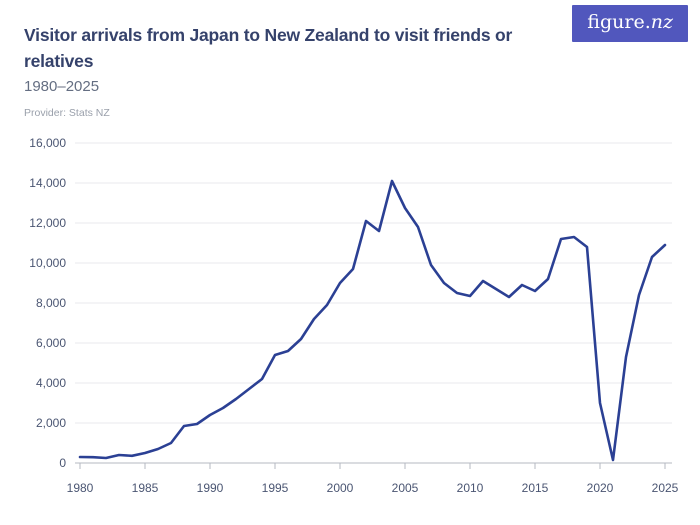 This screenshot has width=700, height=525. Describe the element at coordinates (47, 263) in the screenshot. I see `y-axis-tick-label: 10,000` at that location.